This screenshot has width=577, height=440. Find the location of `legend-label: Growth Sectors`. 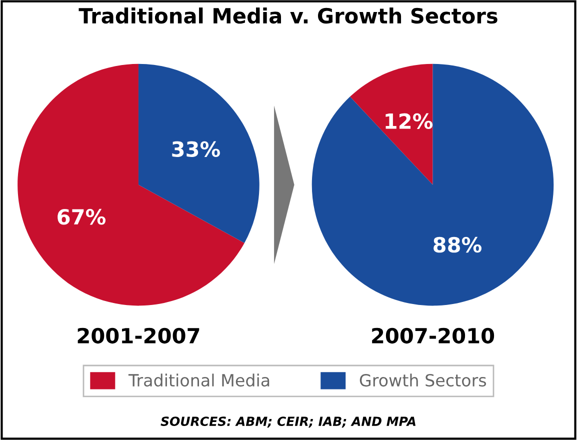

legend-label: Growth Sectors is located at coordinates (423, 380).